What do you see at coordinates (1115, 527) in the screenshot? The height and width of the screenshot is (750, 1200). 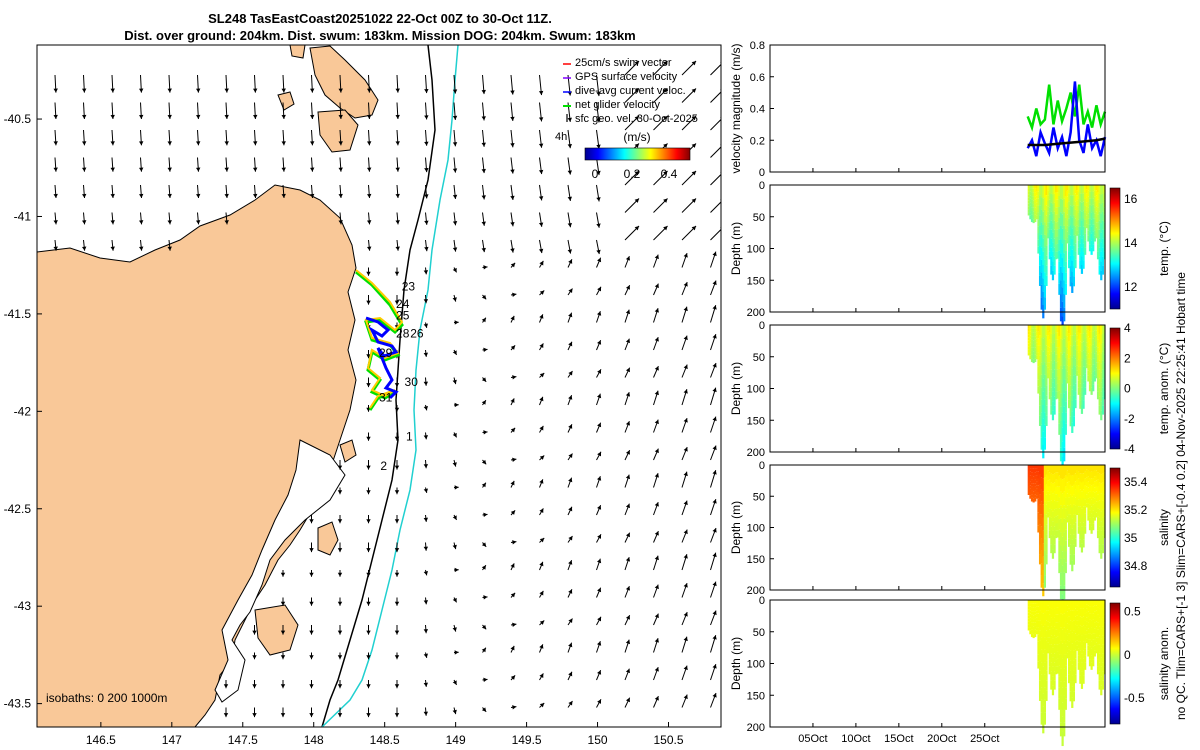 I see `panel-colorbar` at bounding box center [1115, 527].